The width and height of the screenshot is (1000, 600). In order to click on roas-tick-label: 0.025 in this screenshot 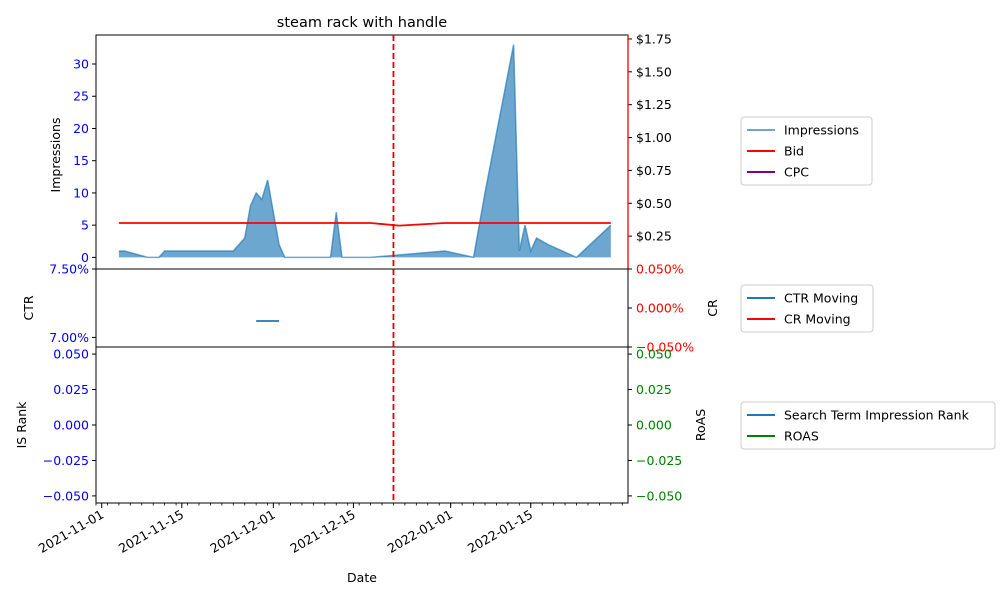, I will do `click(654, 389)`.